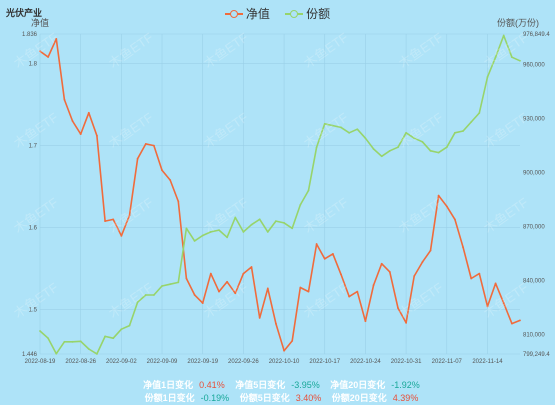  I want to click on left-tick-label: 1.6, so click(33, 229).